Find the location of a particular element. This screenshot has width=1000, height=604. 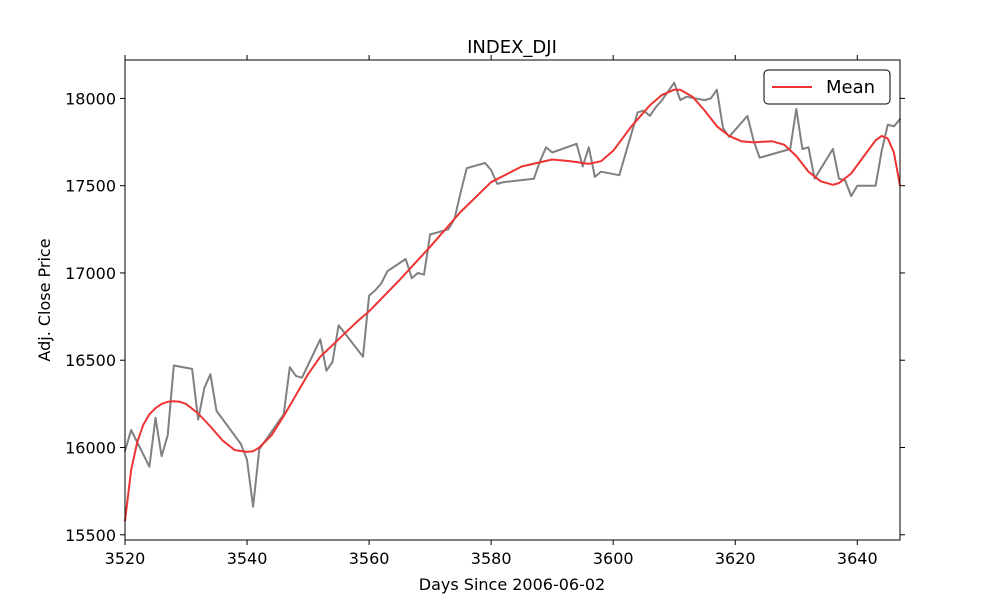

x-tick-label: 3620 is located at coordinates (735, 558).